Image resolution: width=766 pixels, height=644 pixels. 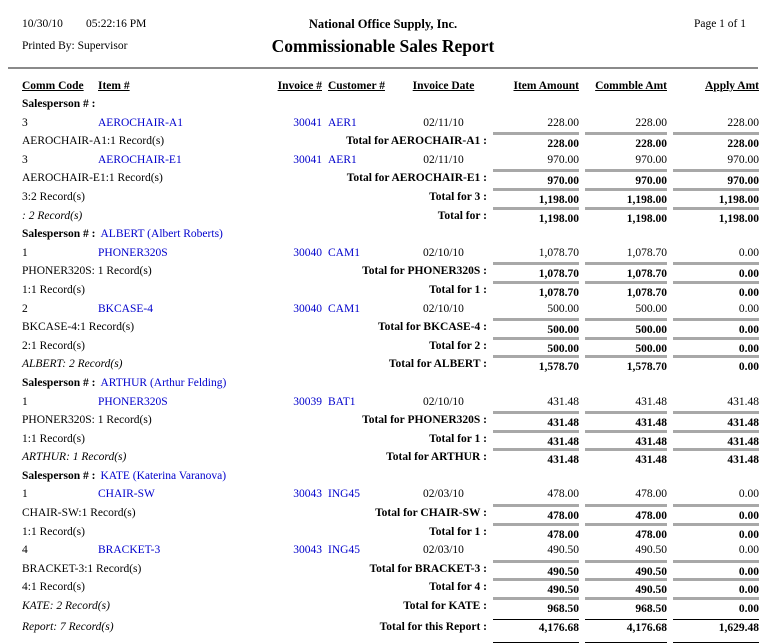 I want to click on record-count-text: 2:1 Record(s), so click(x=53, y=345).